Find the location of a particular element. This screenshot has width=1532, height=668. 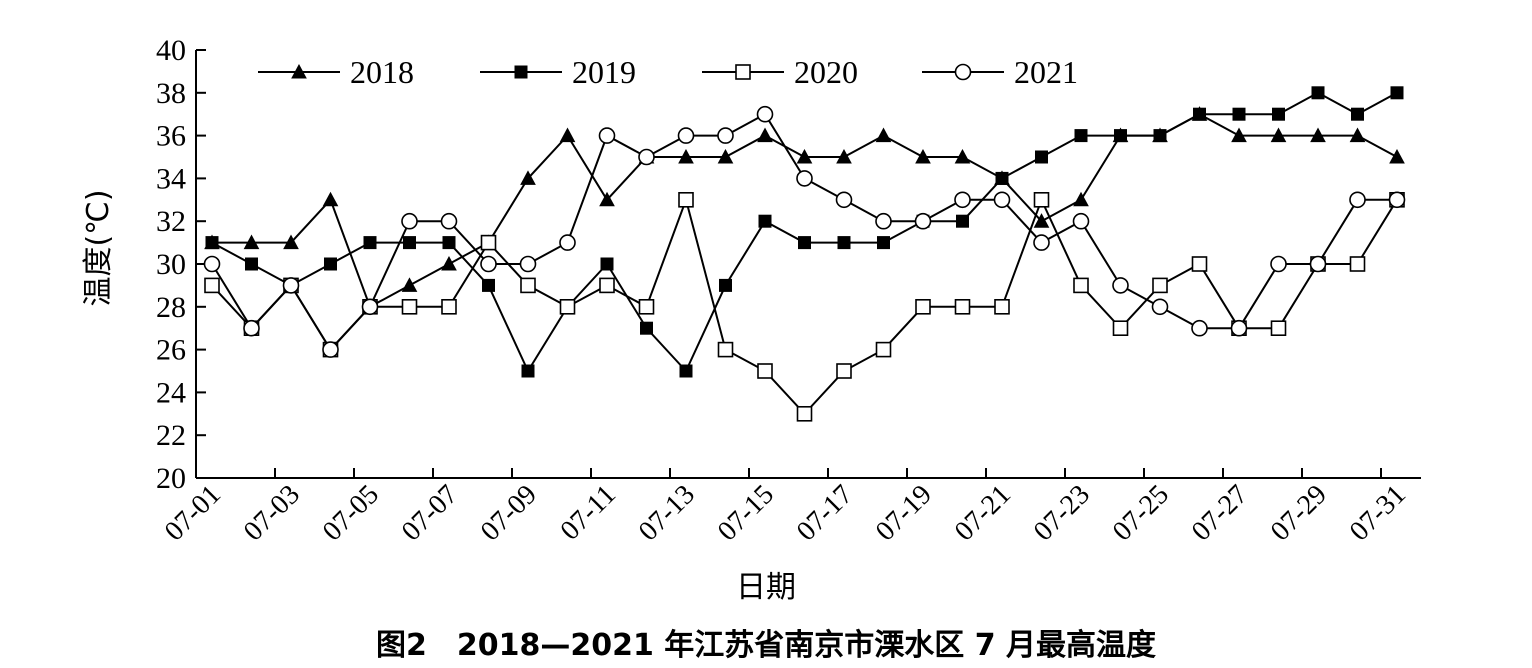

y-tick-label: 38 is located at coordinates (171, 93).